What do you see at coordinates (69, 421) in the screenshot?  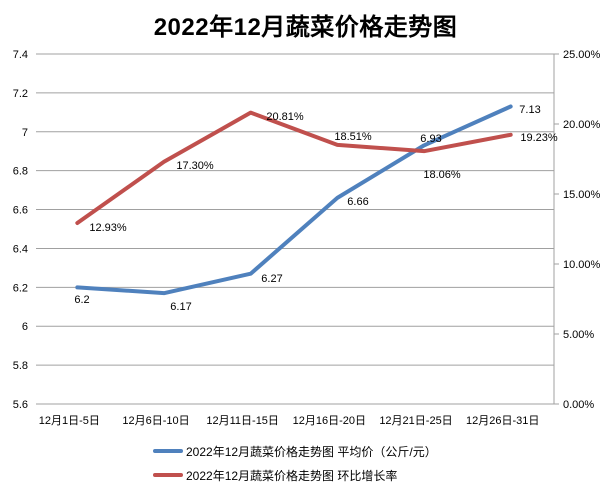 I see `x-axis-tick-label: 12月1日-5日` at bounding box center [69, 421].